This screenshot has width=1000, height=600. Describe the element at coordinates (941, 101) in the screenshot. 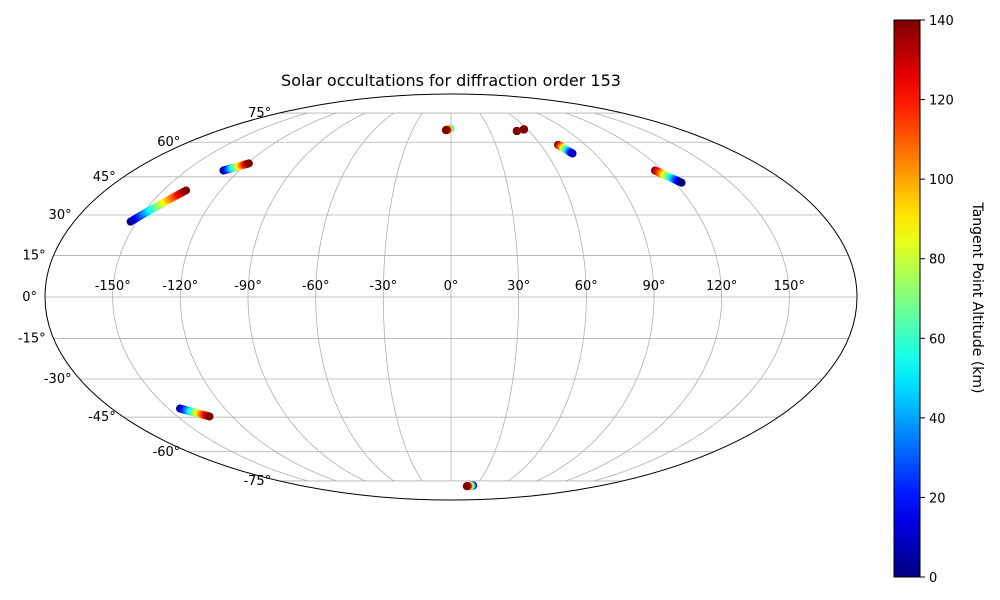

I see `colorbar-tick-label: 120` at that location.